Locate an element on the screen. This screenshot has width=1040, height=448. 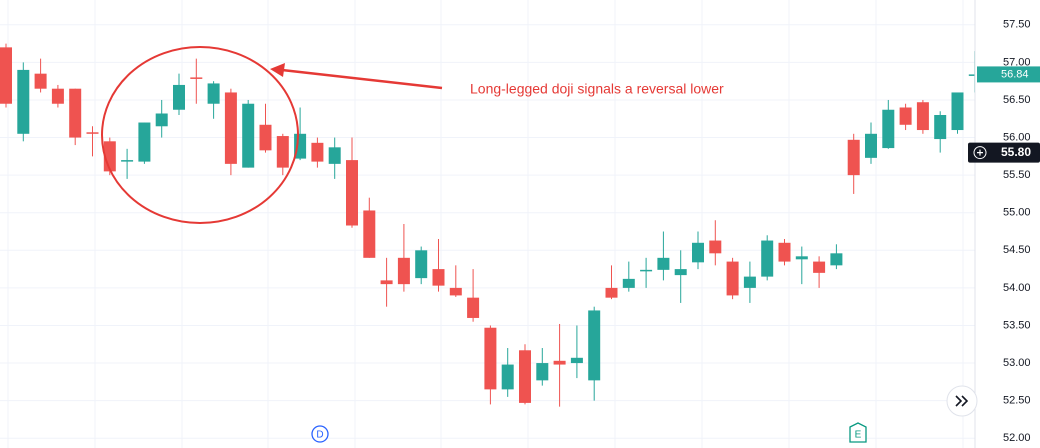
crosshair-add-icon is located at coordinates (980, 152).